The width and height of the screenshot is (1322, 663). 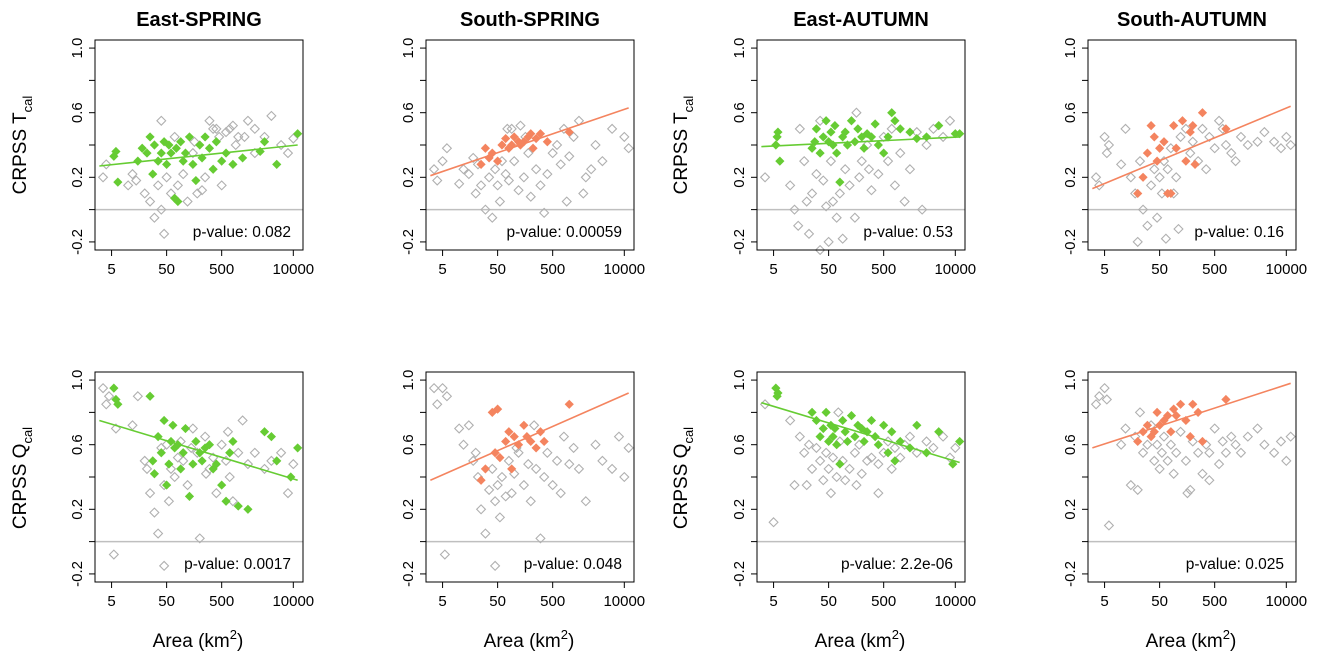 What do you see at coordinates (199, 20) in the screenshot?
I see `panel-title: East-SPRING` at bounding box center [199, 20].